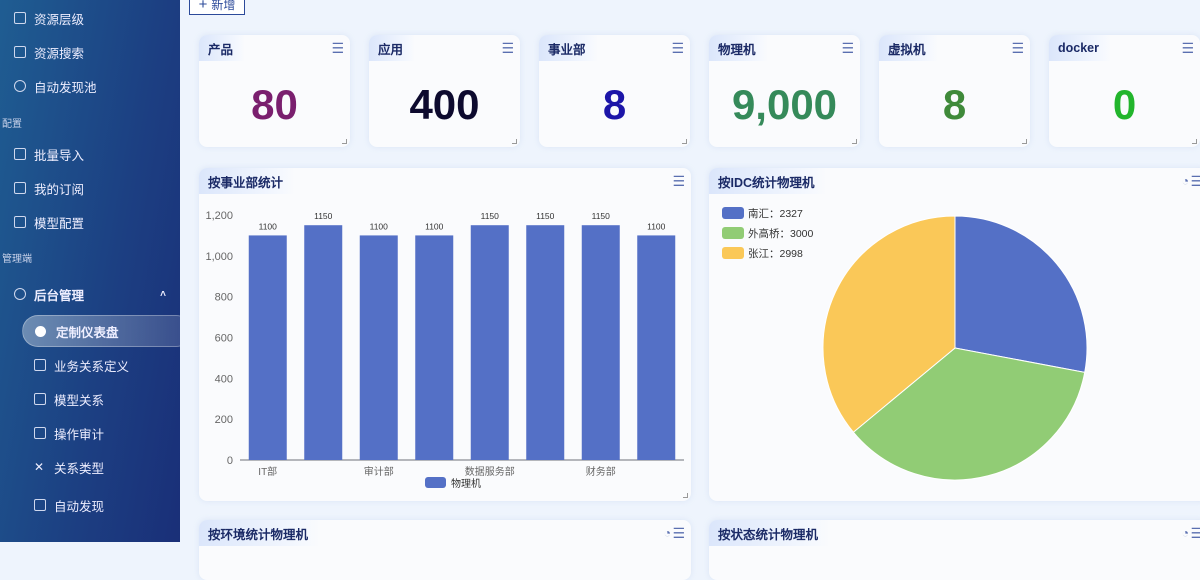 The height and width of the screenshot is (580, 1200). I want to click on sidebar-item-resource-levels: 资源层级, so click(49, 18).